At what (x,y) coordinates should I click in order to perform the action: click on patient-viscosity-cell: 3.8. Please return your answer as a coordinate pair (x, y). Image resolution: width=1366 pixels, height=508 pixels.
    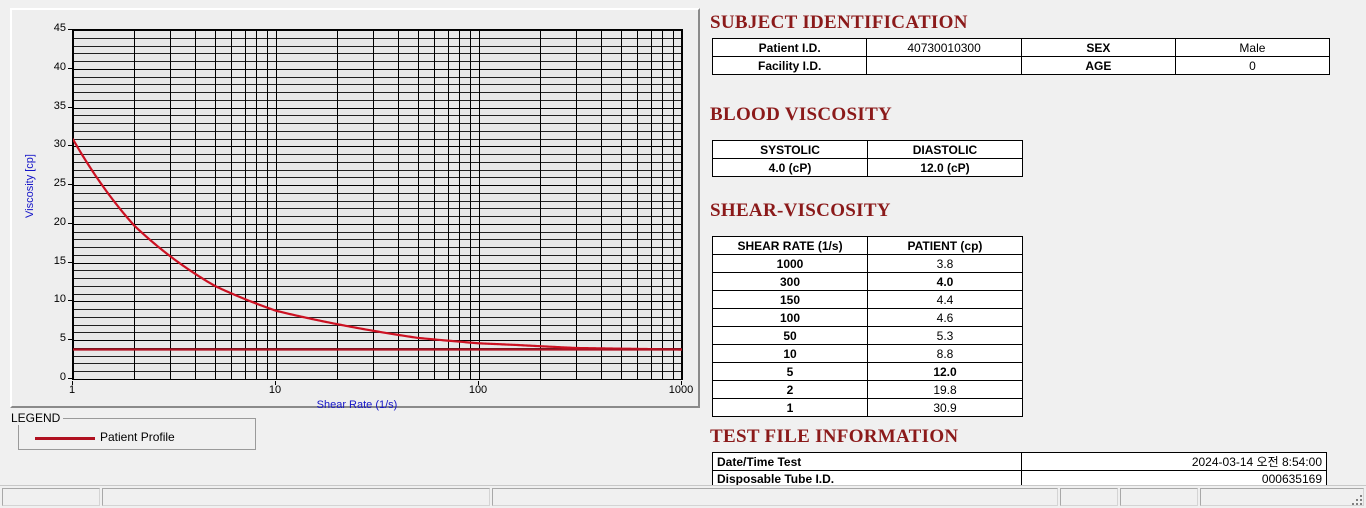
    Looking at the image, I should click on (945, 263).